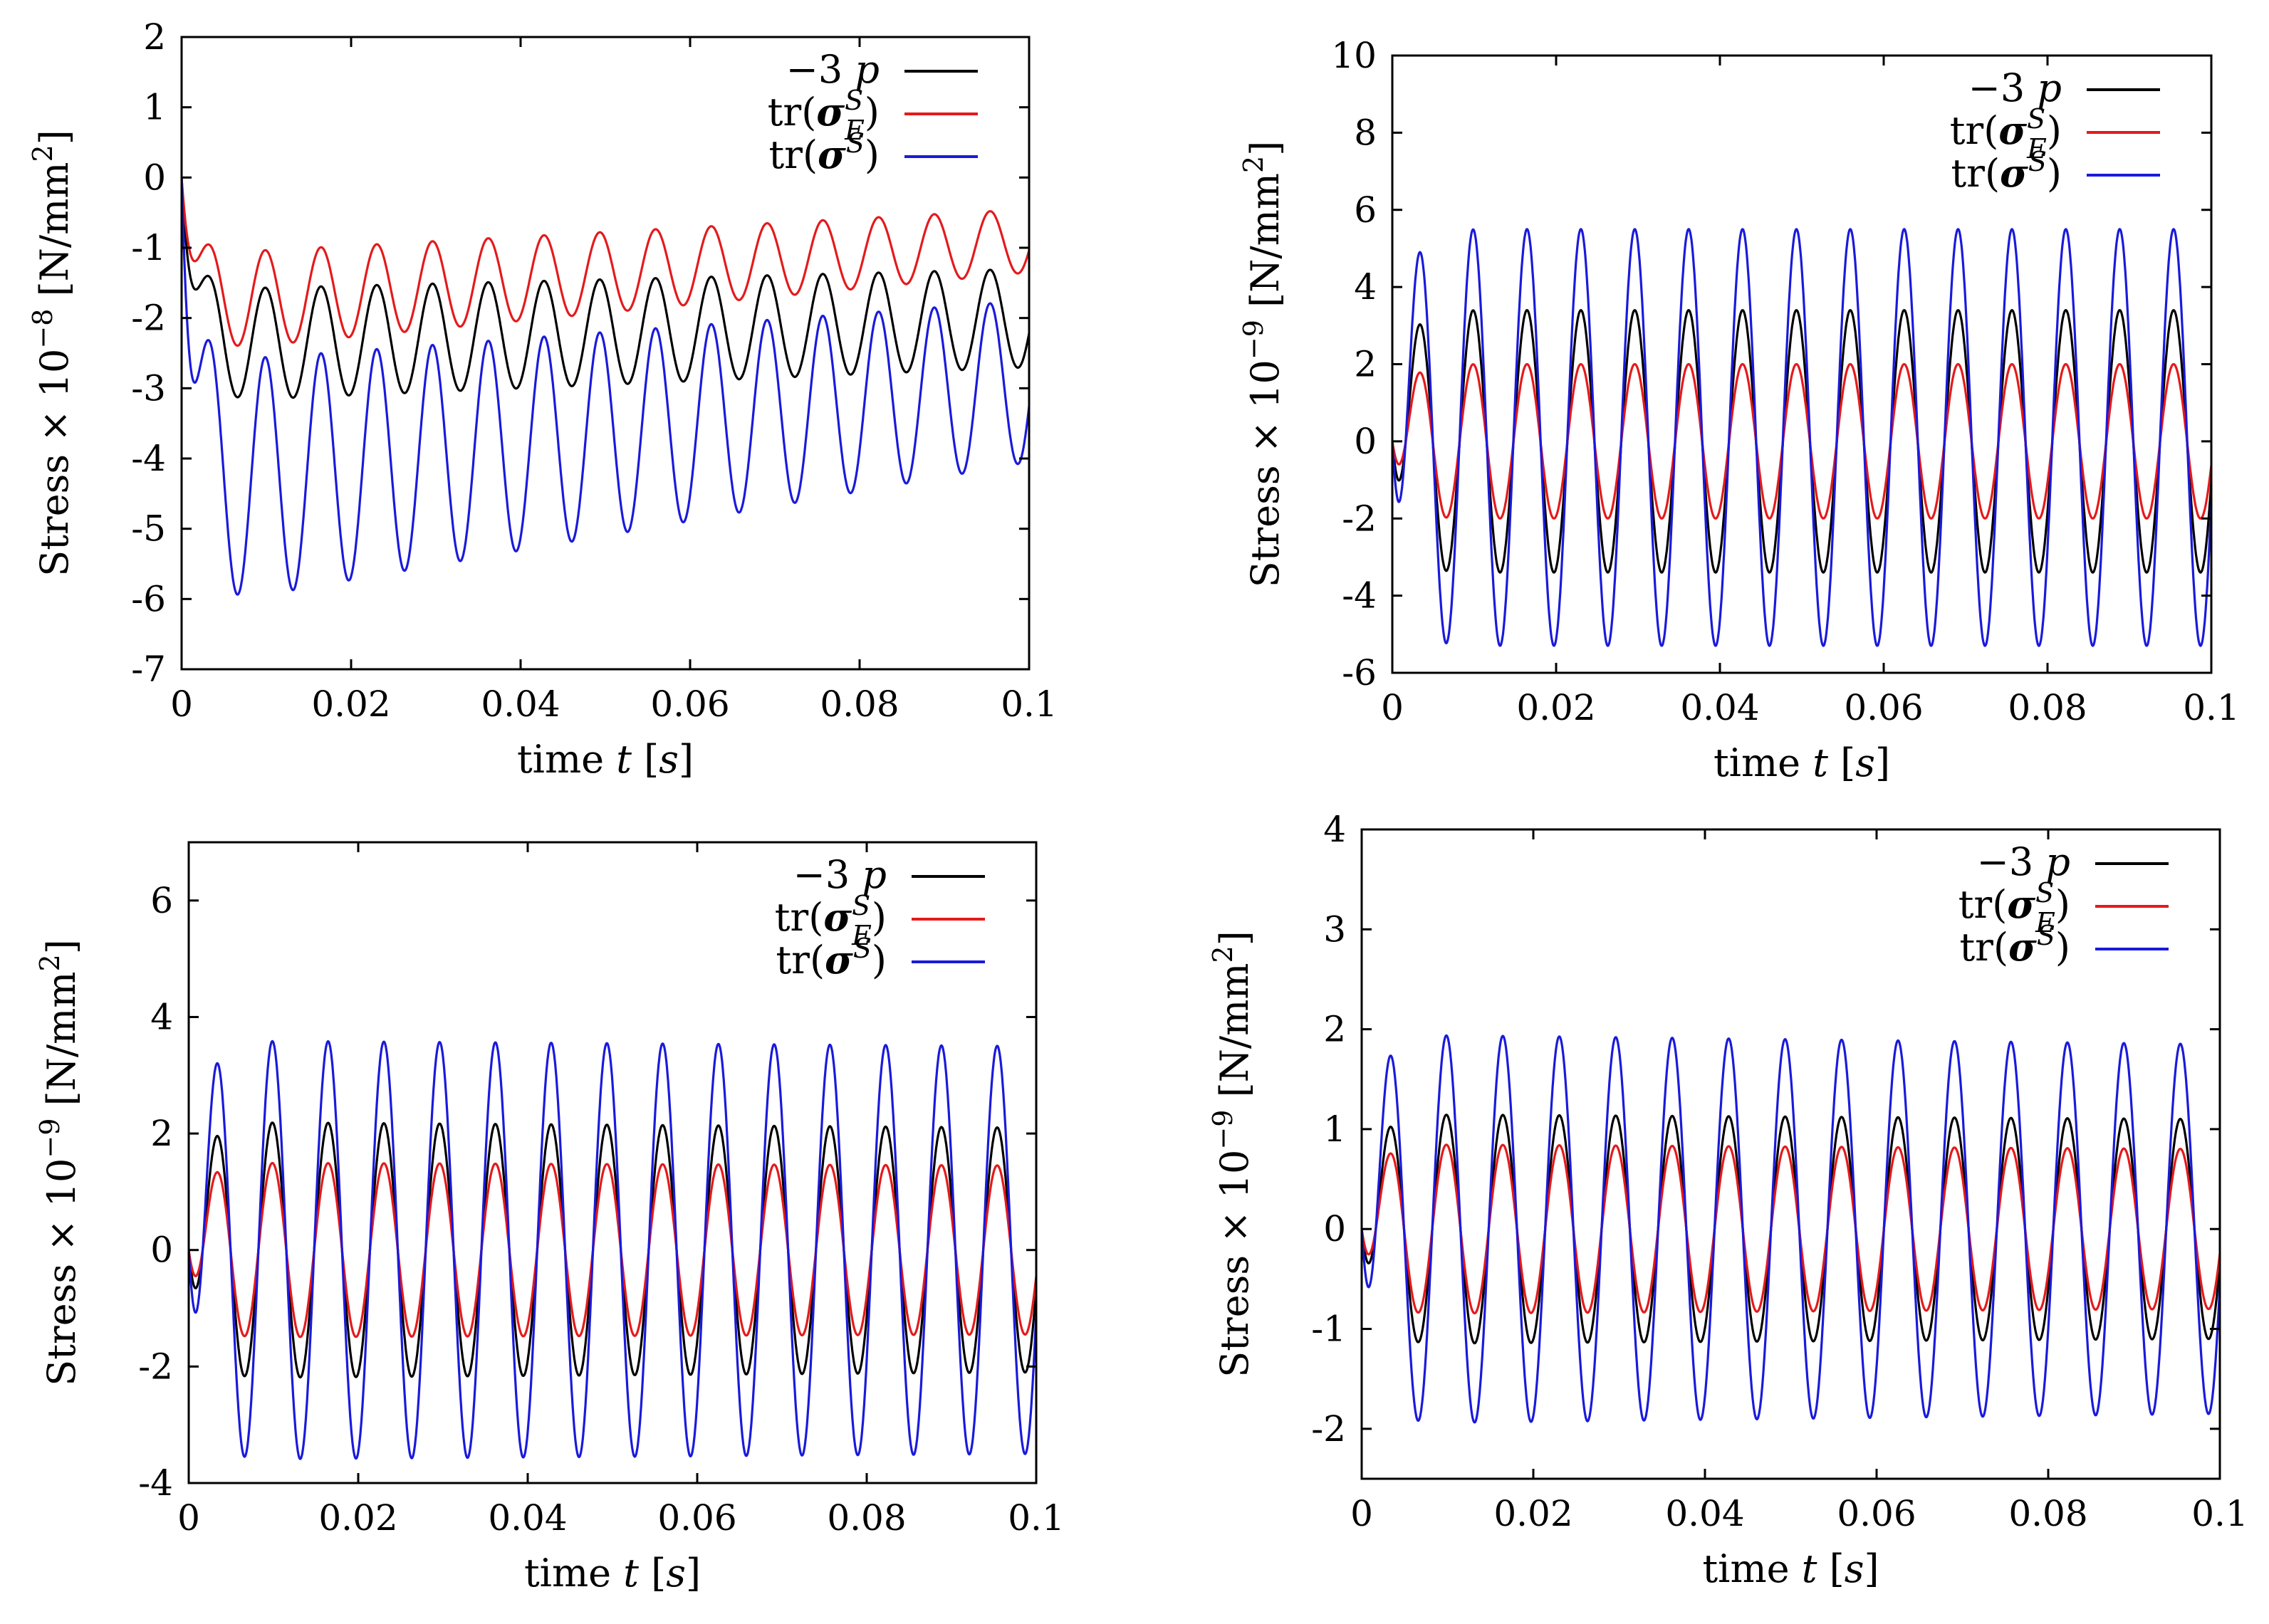  Describe the element at coordinates (1365, 132) in the screenshot. I see `y-tick-label: 8` at that location.